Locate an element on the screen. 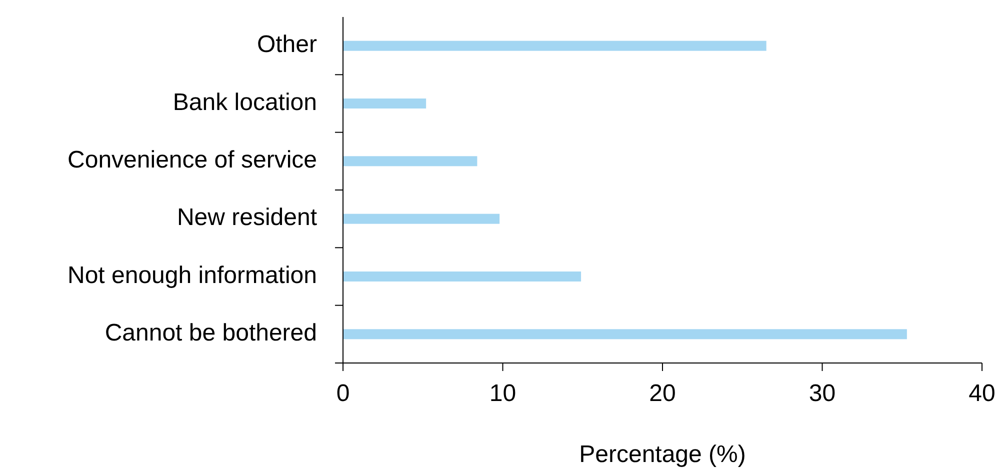 This screenshot has width=1000, height=468. y-tick-label: Cannot be bothered is located at coordinates (210, 333).